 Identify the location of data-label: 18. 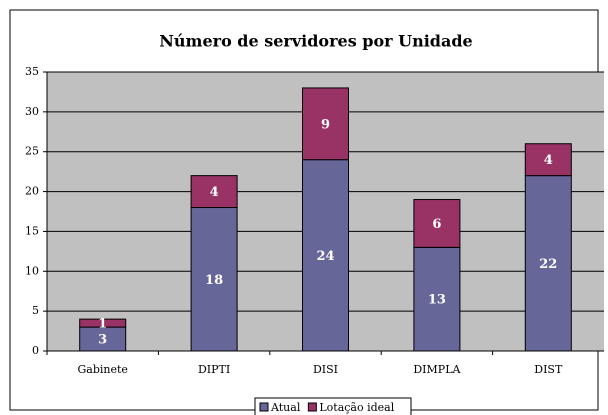
(214, 280).